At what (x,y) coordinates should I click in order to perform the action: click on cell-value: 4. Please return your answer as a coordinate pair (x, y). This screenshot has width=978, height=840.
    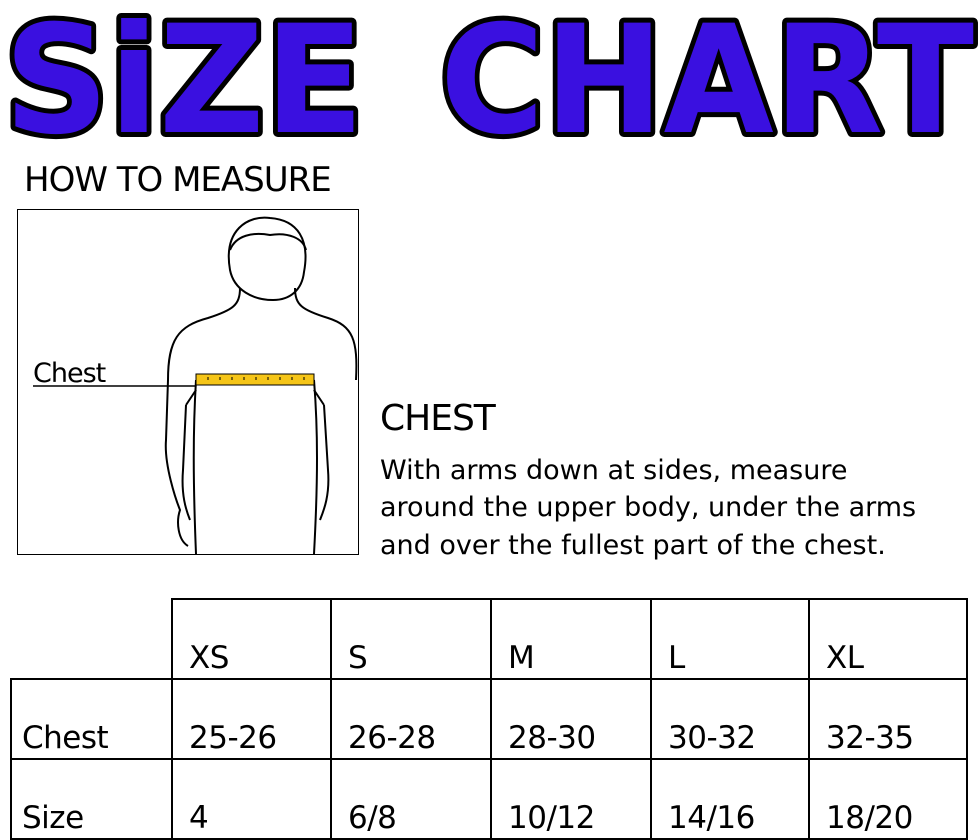
    Looking at the image, I should click on (199, 818).